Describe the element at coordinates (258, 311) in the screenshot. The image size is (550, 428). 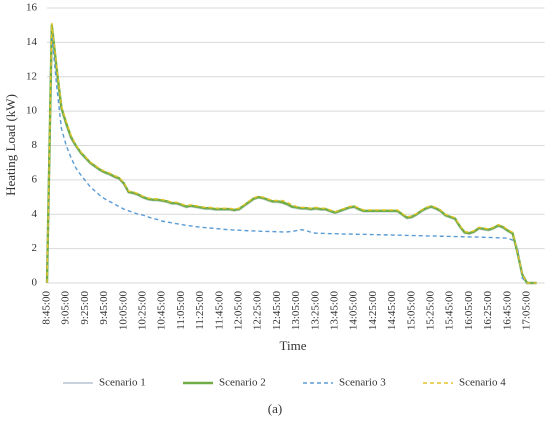
I see `x-tick-label: 12:25:00` at that location.